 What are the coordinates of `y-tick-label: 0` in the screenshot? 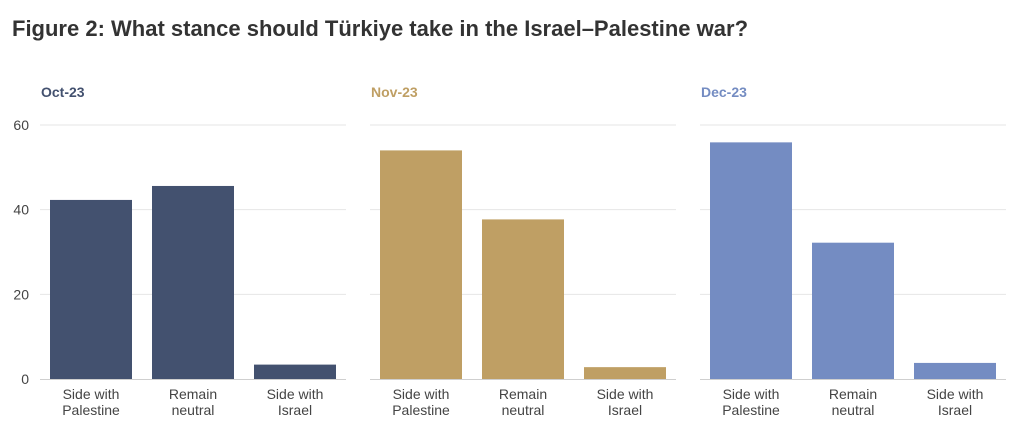 It's located at (25, 379).